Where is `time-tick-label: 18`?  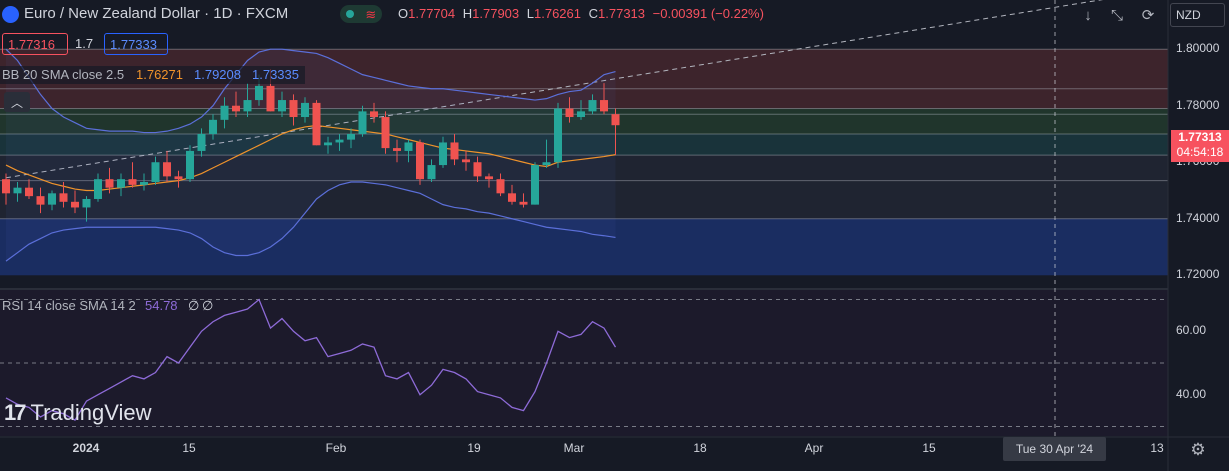 time-tick-label: 18 is located at coordinates (700, 448).